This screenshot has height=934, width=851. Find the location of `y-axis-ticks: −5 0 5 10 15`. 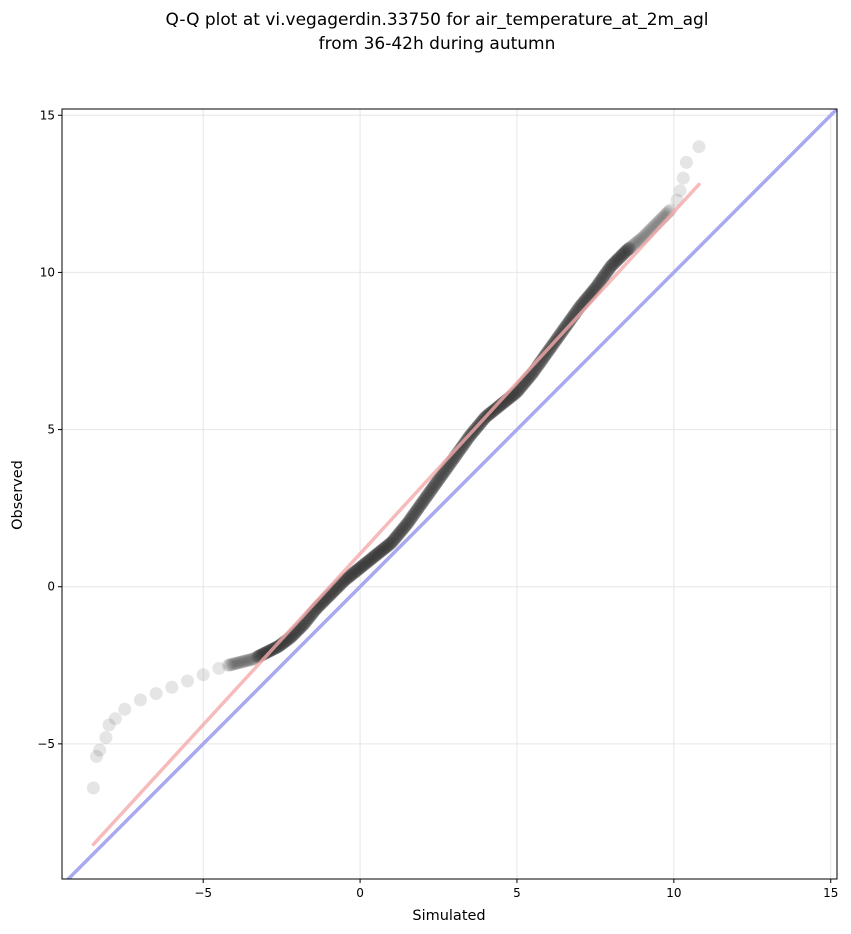

y-axis-ticks: −5 0 5 10 15 is located at coordinates (49, 429).